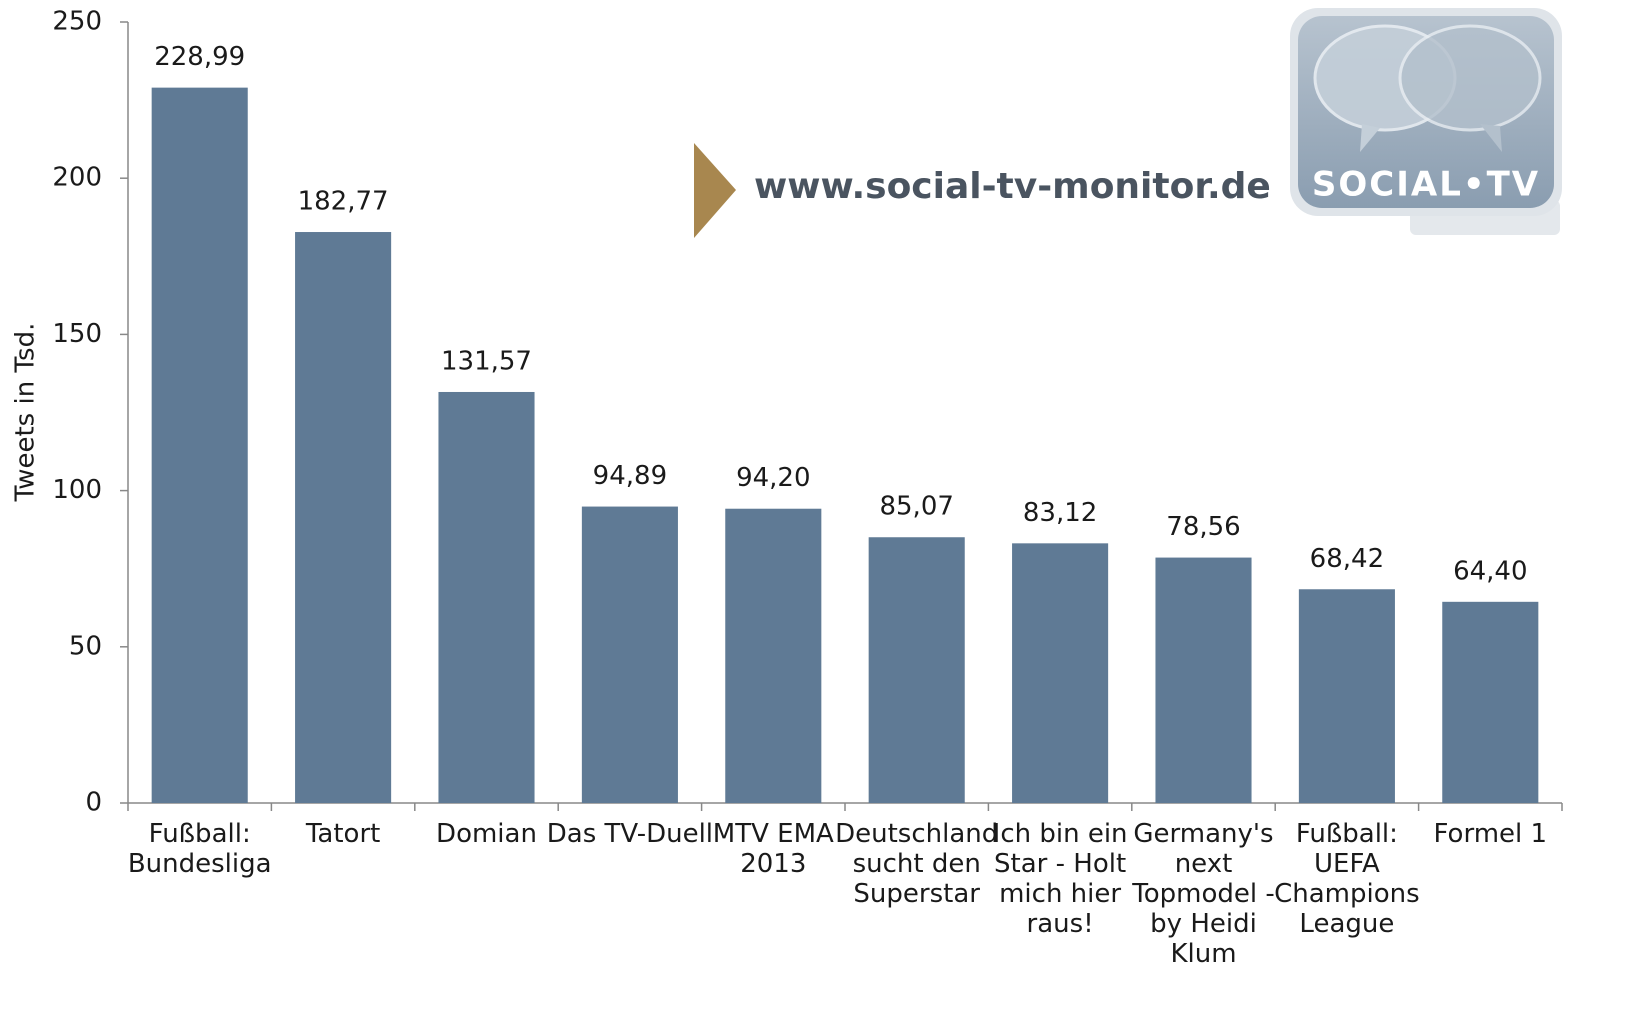 Image resolution: width=1650 pixels, height=1011 pixels. Describe the element at coordinates (1012, 186) in the screenshot. I see `website-annotation: www.social-tv-monitor.de` at that location.